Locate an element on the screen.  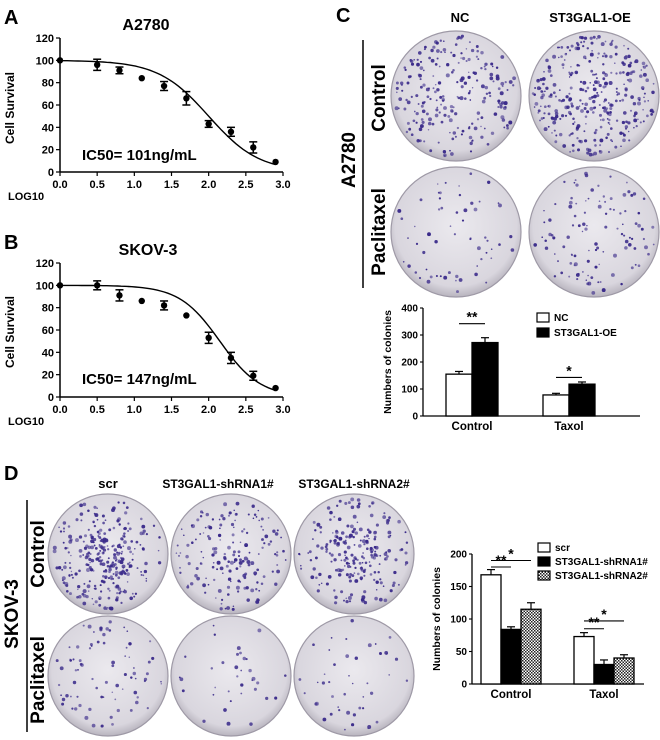
column-label-shrna2: ST3GAL1-shRNA2# is located at coordinates (354, 484).